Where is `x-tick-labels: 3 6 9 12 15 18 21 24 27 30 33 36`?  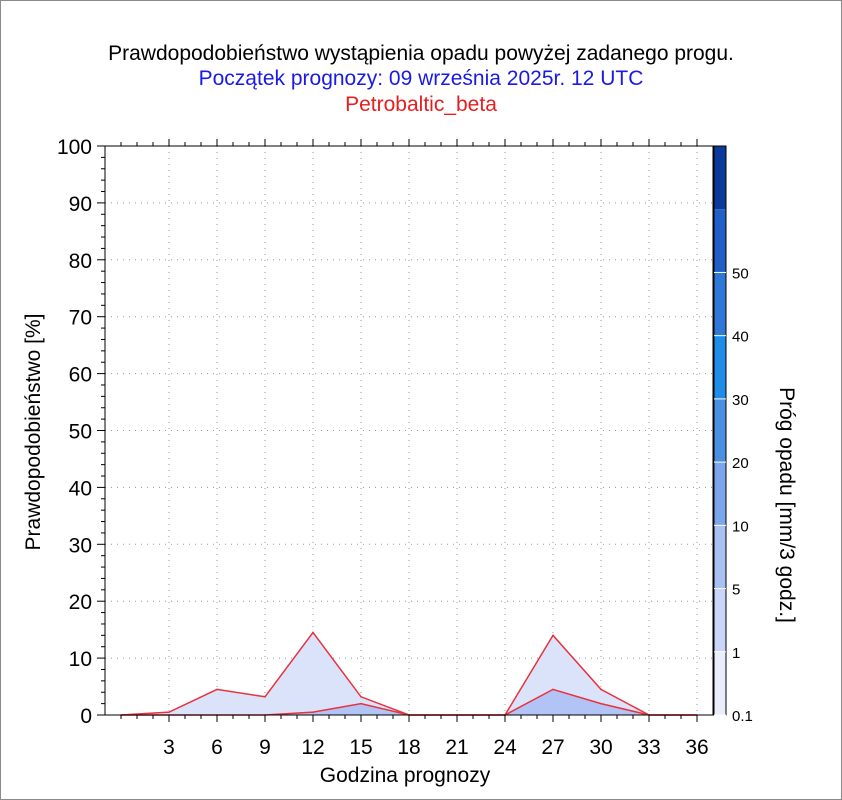 x-tick-labels: 3 6 9 12 15 18 21 24 27 30 33 36 is located at coordinates (436, 747).